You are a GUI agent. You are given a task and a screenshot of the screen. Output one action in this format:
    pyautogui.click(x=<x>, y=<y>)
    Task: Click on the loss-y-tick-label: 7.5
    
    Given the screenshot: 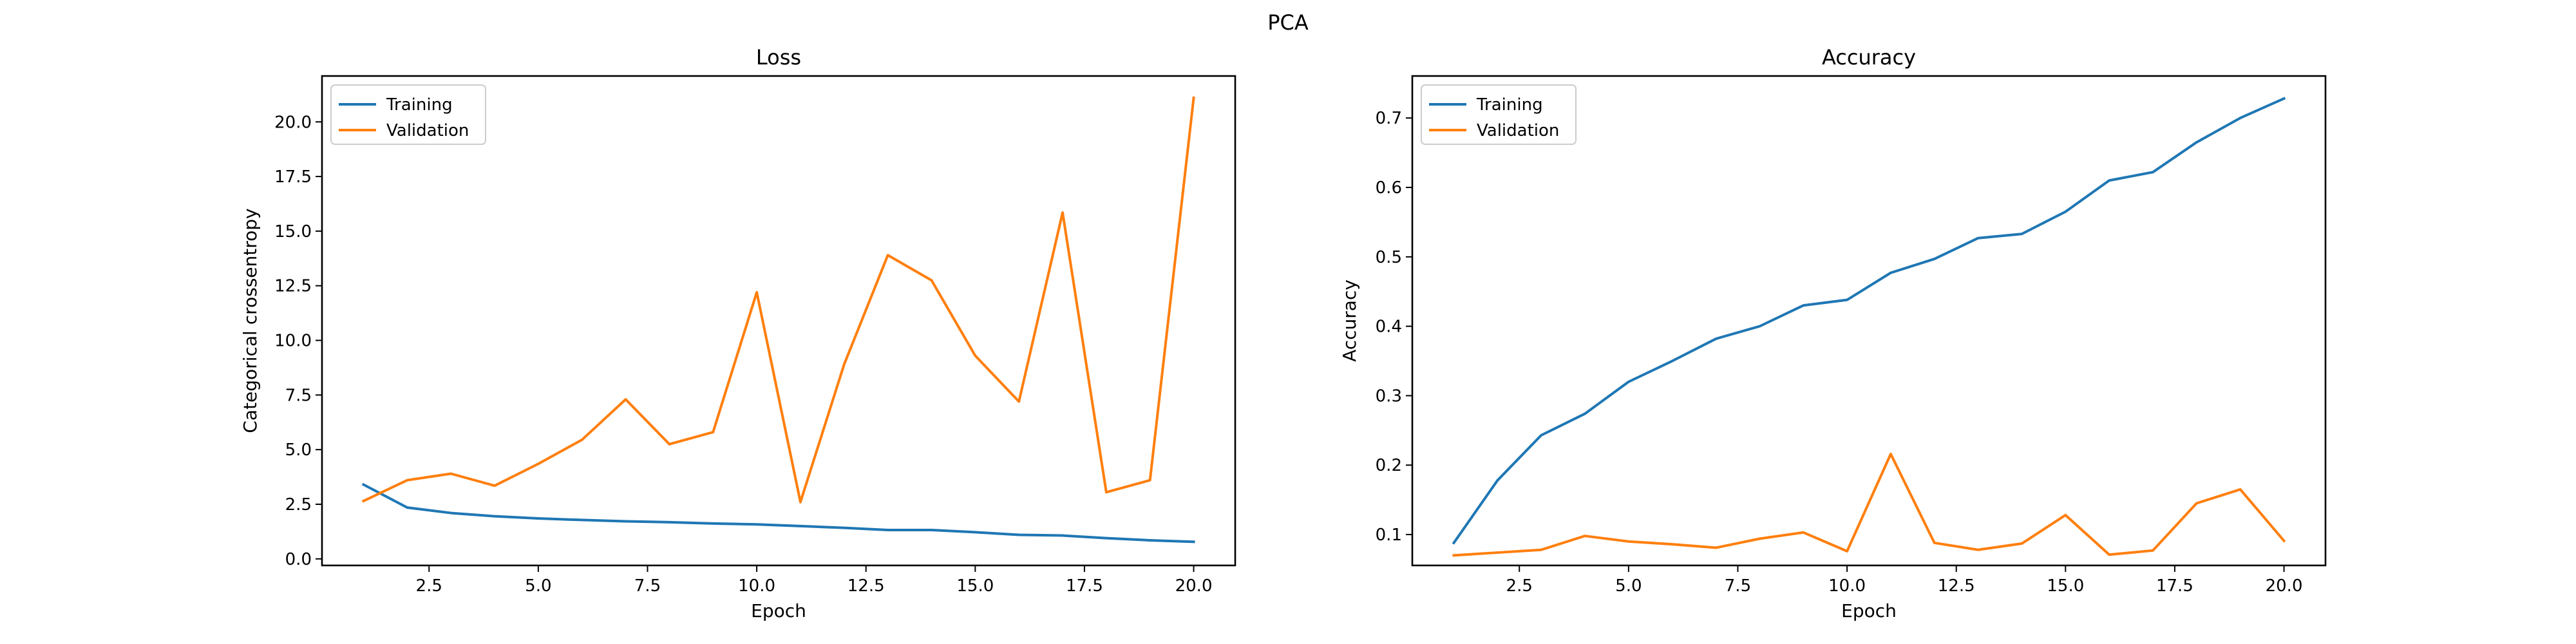 What is the action you would take?
    pyautogui.click(x=298, y=396)
    